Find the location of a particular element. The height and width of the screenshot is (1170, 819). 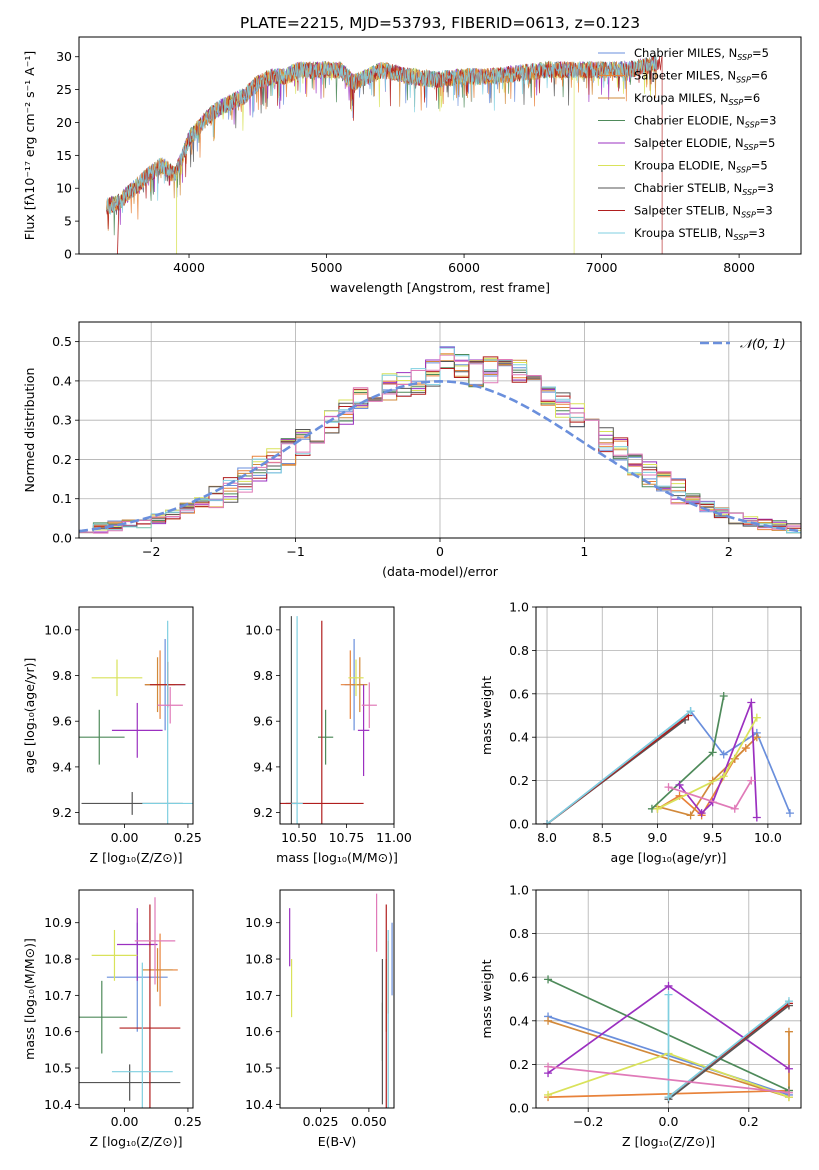

spectrum-edge-salpeter-stelib is located at coordinates (118, 227).